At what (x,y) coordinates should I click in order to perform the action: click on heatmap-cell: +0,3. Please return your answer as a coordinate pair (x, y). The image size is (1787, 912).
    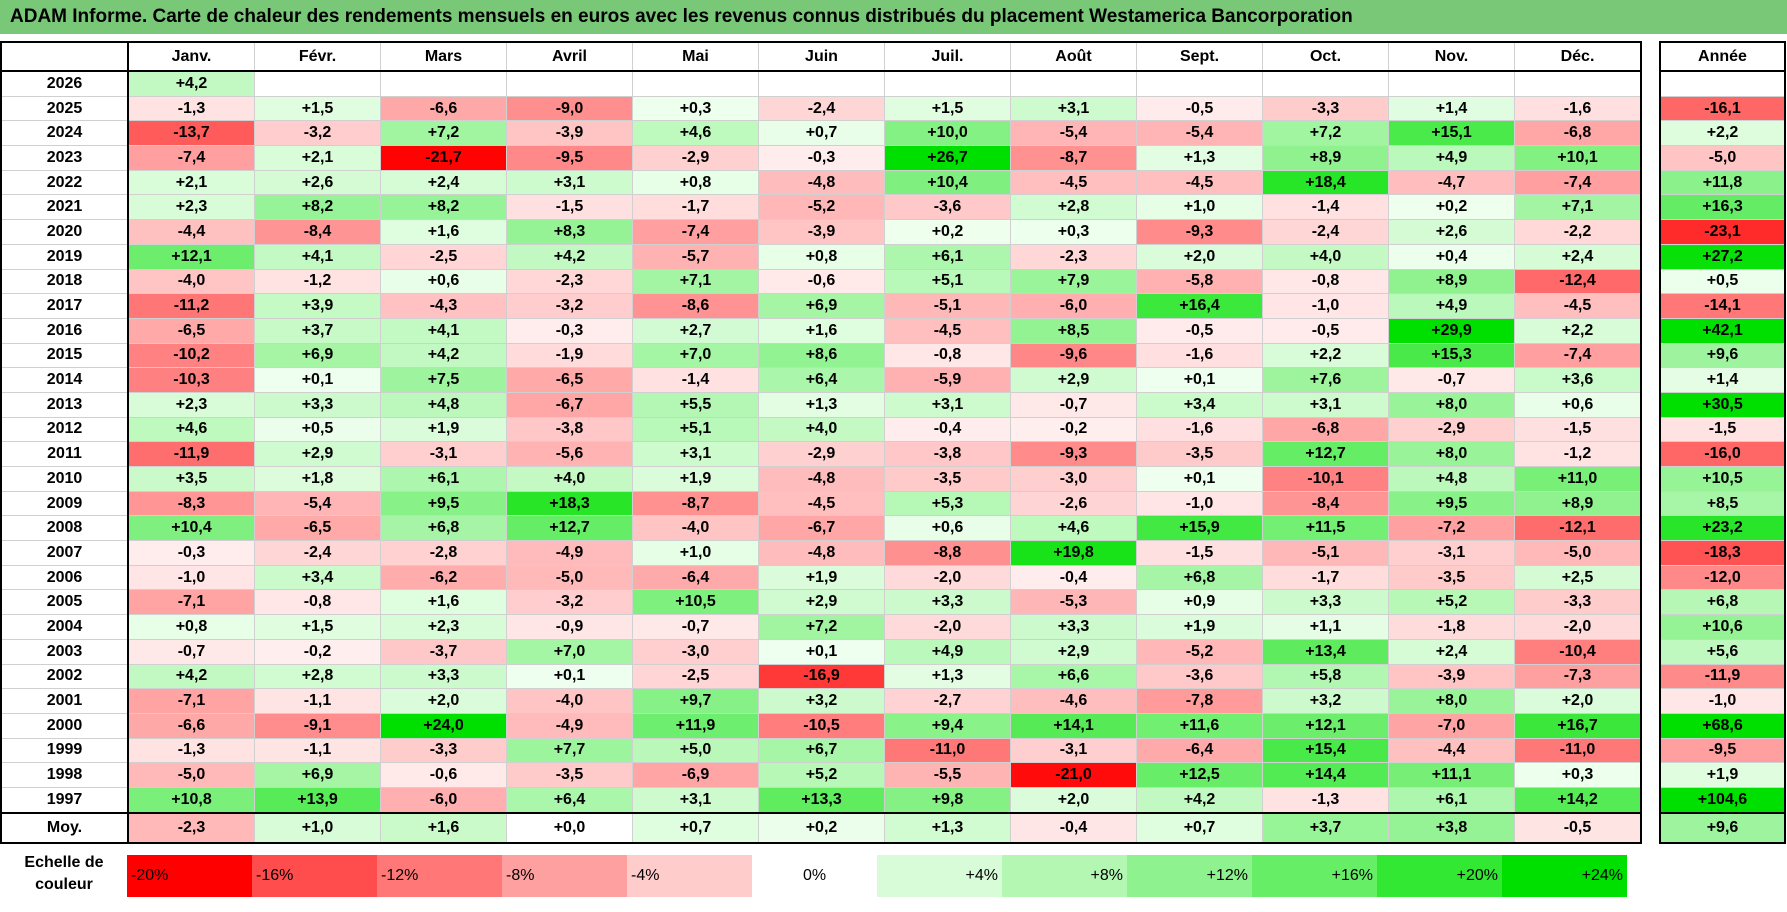
    Looking at the image, I should click on (1578, 775).